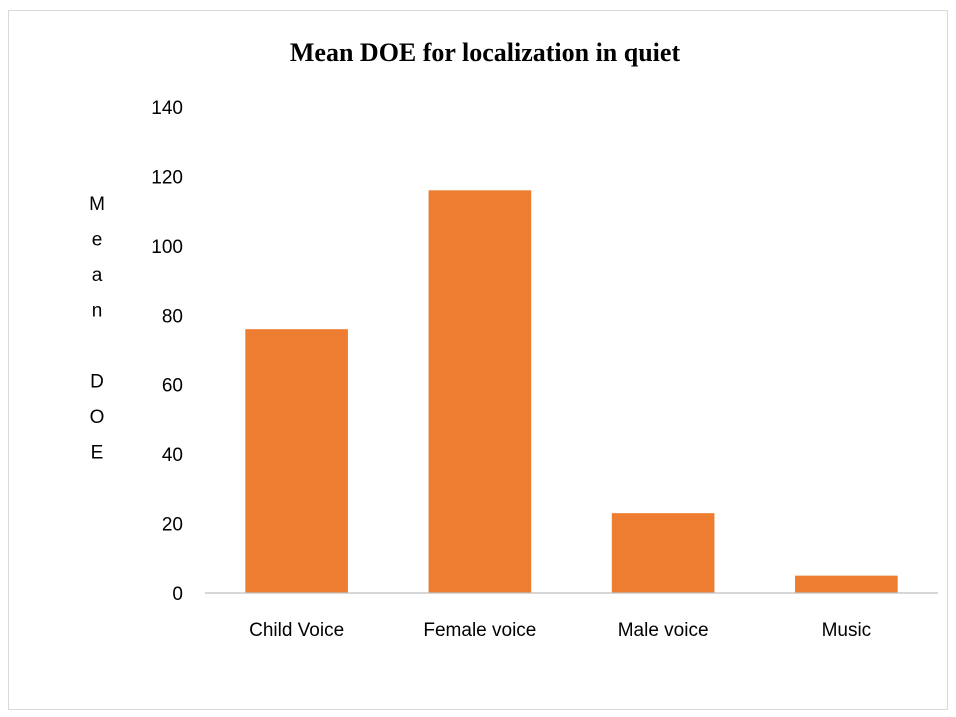 The image size is (956, 717). Describe the element at coordinates (167, 108) in the screenshot. I see `y-tick-label: 140` at that location.